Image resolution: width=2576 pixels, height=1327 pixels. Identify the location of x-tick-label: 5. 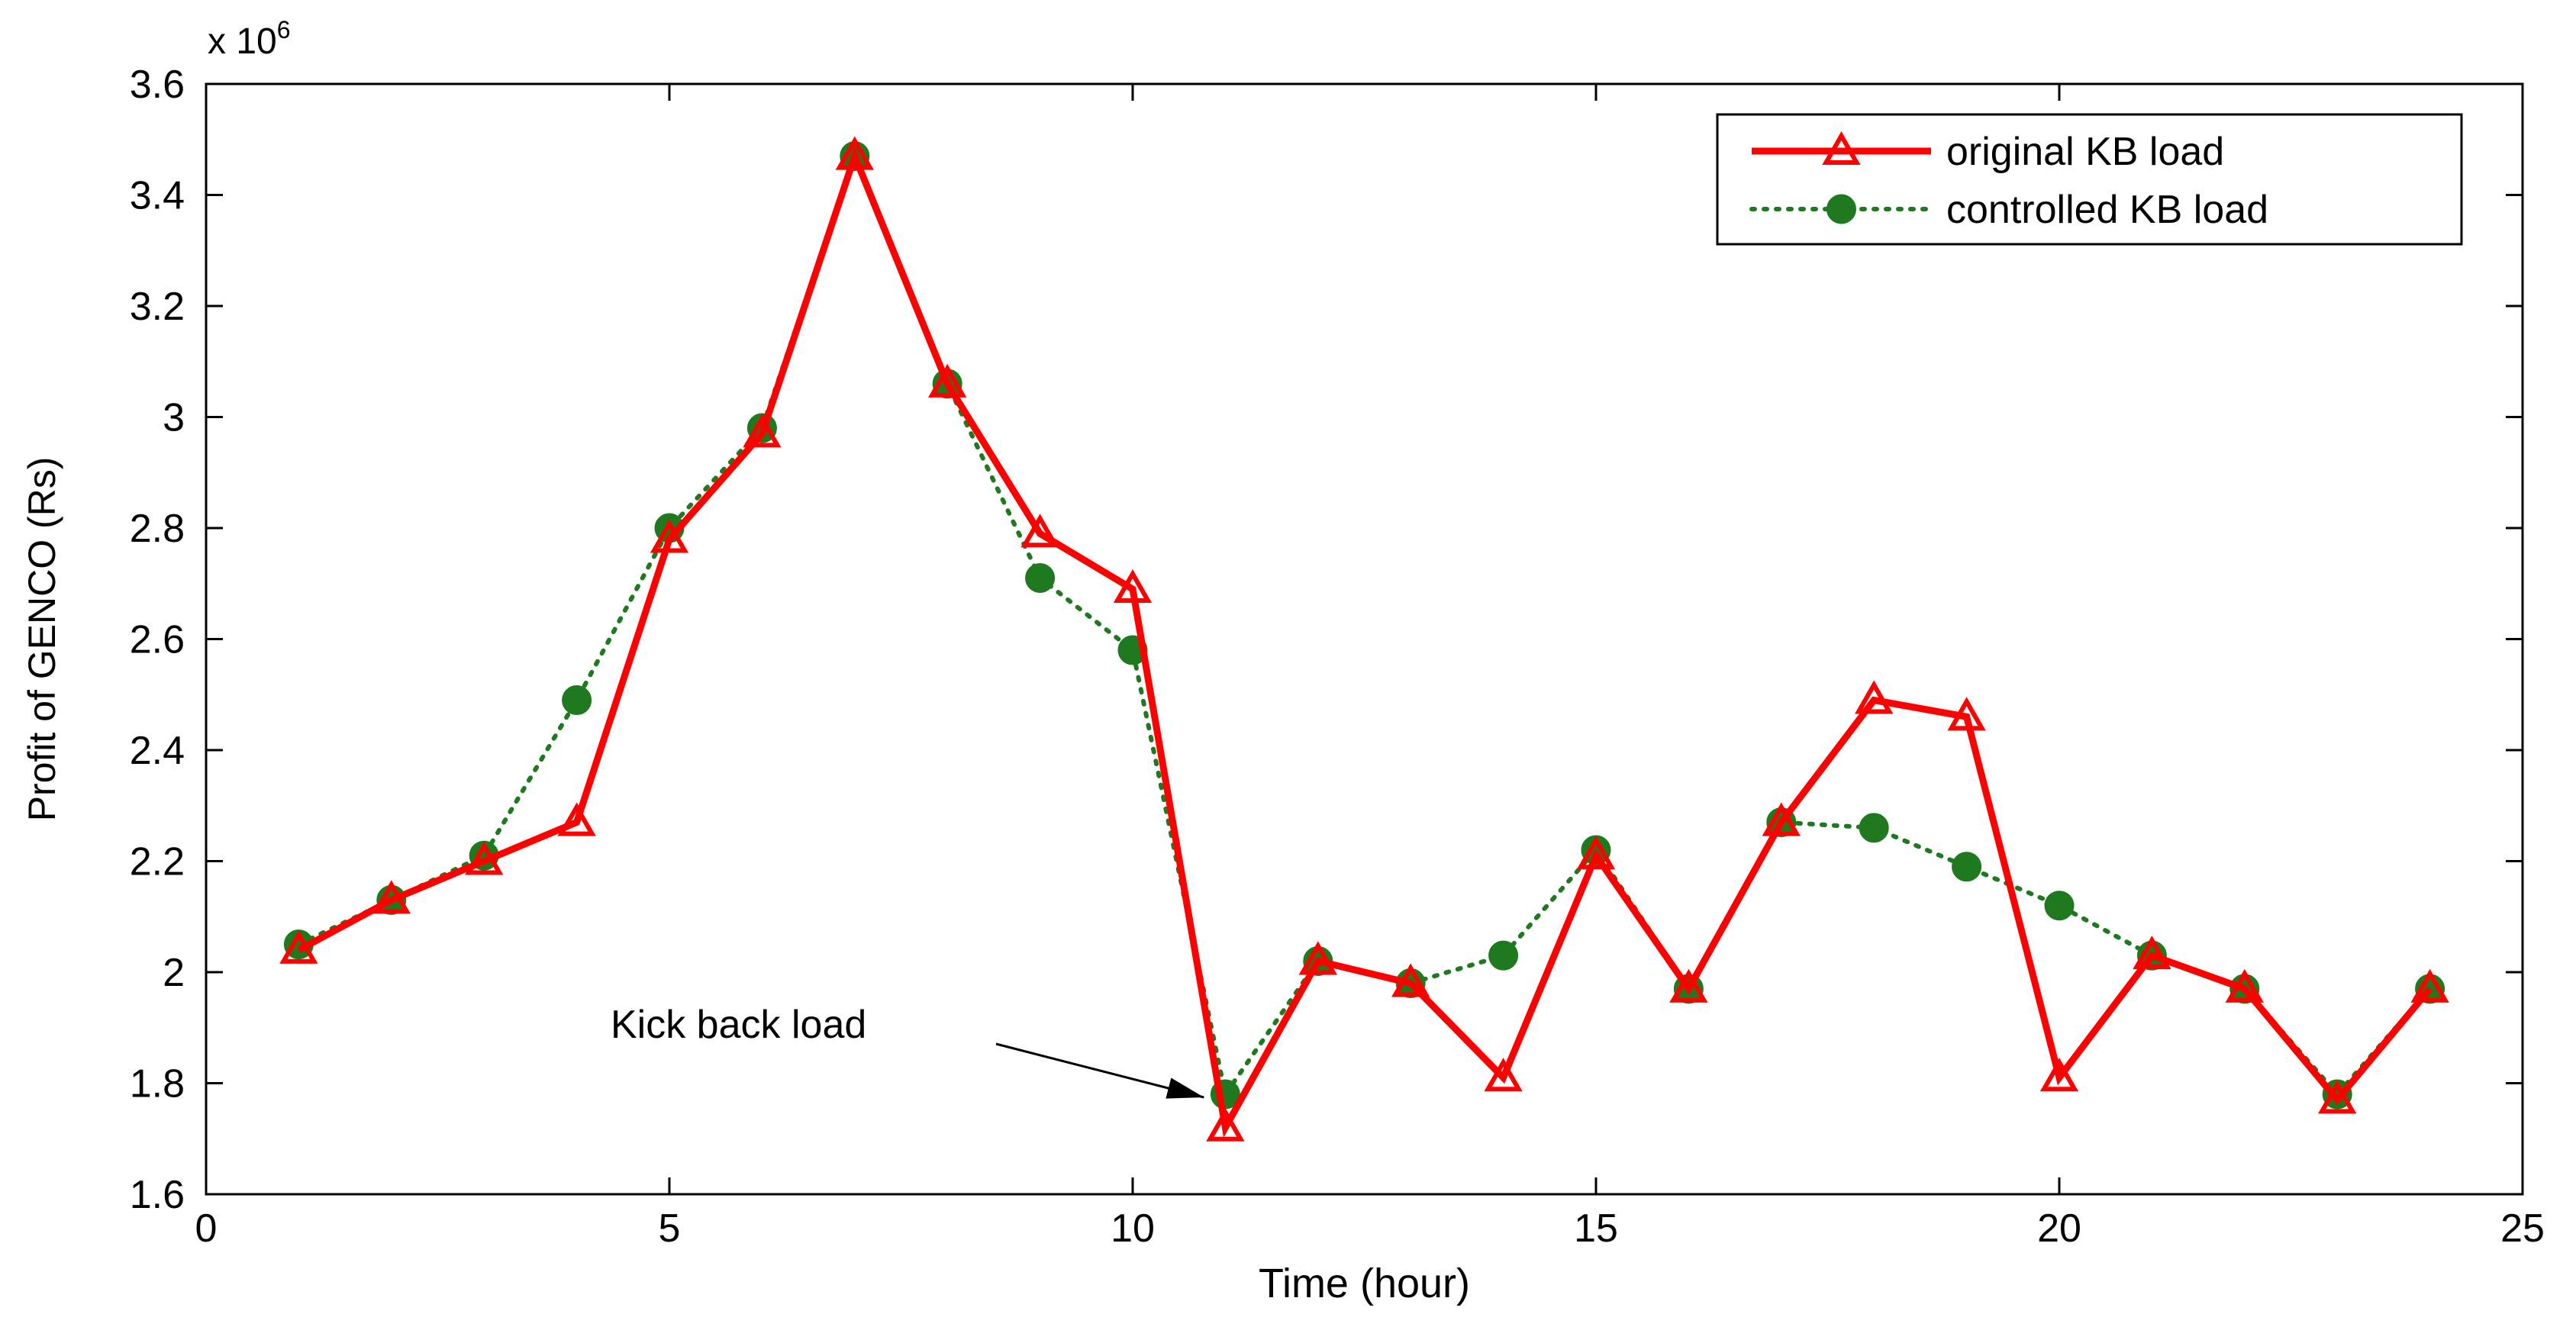
(670, 1228).